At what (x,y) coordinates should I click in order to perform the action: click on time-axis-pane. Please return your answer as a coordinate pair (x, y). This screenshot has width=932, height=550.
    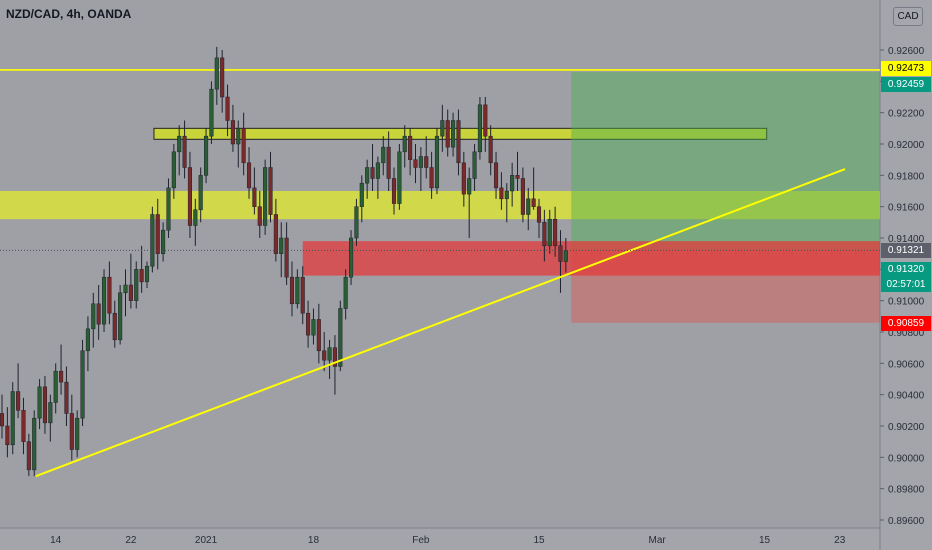
    Looking at the image, I should click on (440, 539).